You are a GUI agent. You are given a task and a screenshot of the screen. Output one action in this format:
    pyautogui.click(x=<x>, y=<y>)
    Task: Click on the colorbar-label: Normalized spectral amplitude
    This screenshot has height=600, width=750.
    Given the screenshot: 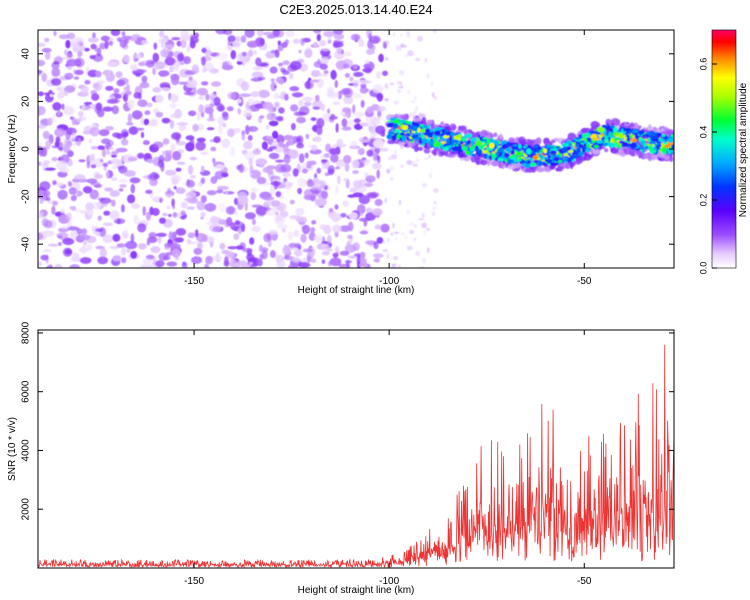 What is the action you would take?
    pyautogui.click(x=743, y=149)
    